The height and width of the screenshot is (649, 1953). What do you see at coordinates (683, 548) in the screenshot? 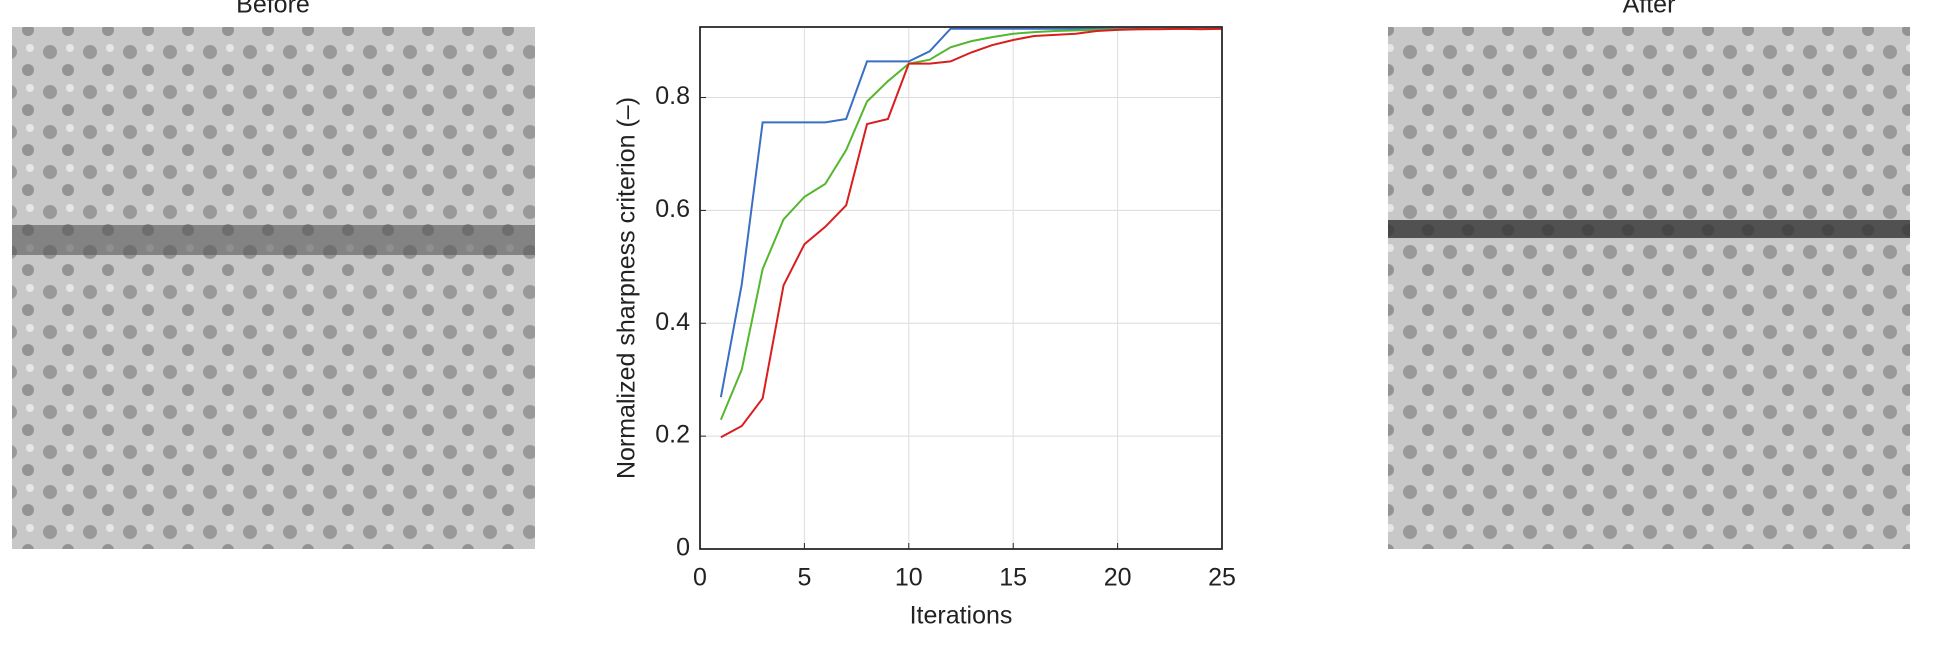
I see `y-tick-label: 0` at bounding box center [683, 548].